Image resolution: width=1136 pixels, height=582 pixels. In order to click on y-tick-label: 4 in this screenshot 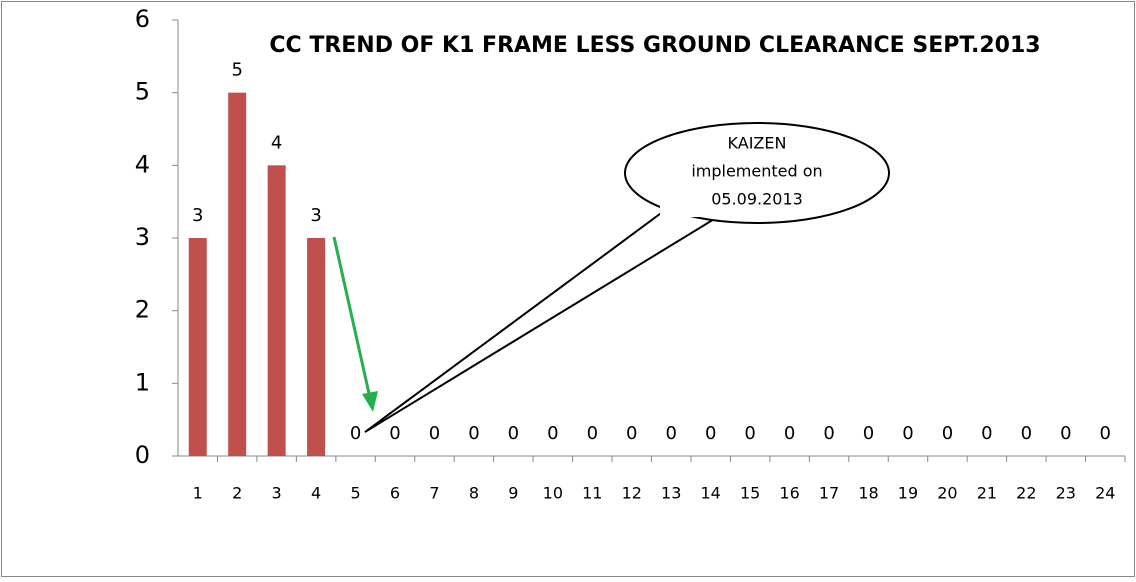, I will do `click(142, 164)`.